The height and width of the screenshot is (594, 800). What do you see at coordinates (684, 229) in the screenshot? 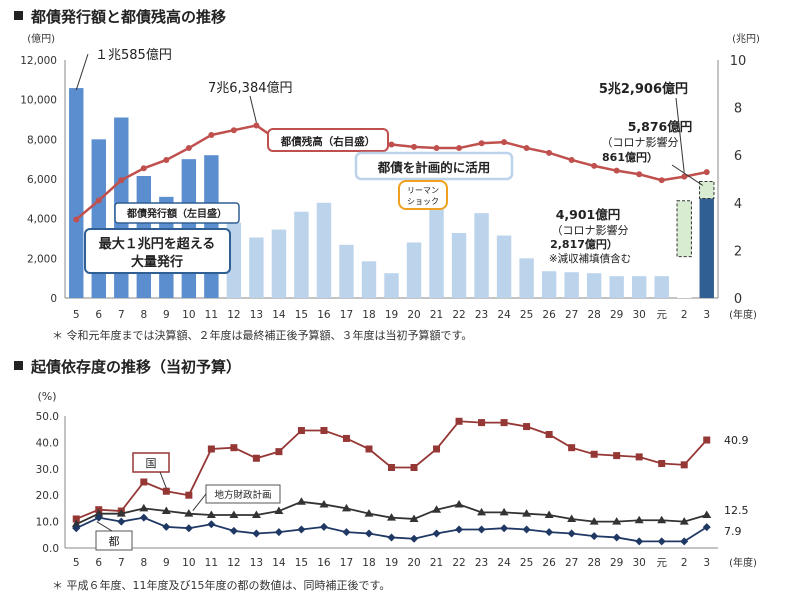
I see `covid-portion-bar` at bounding box center [684, 229].